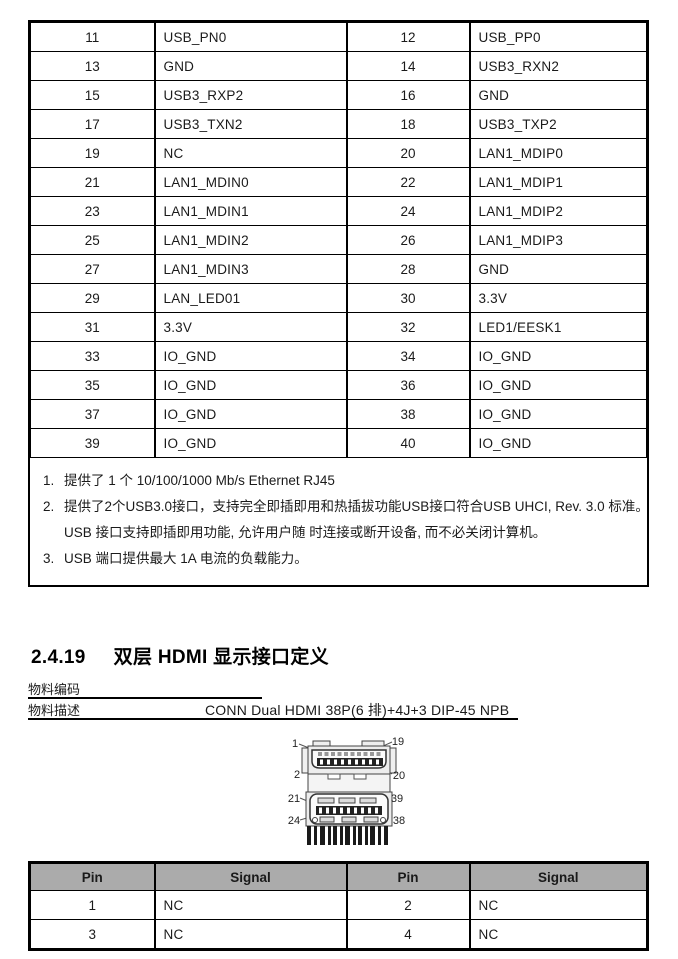 This screenshot has width=678, height=959. I want to click on diagram-pin-label: 19, so click(398, 742).